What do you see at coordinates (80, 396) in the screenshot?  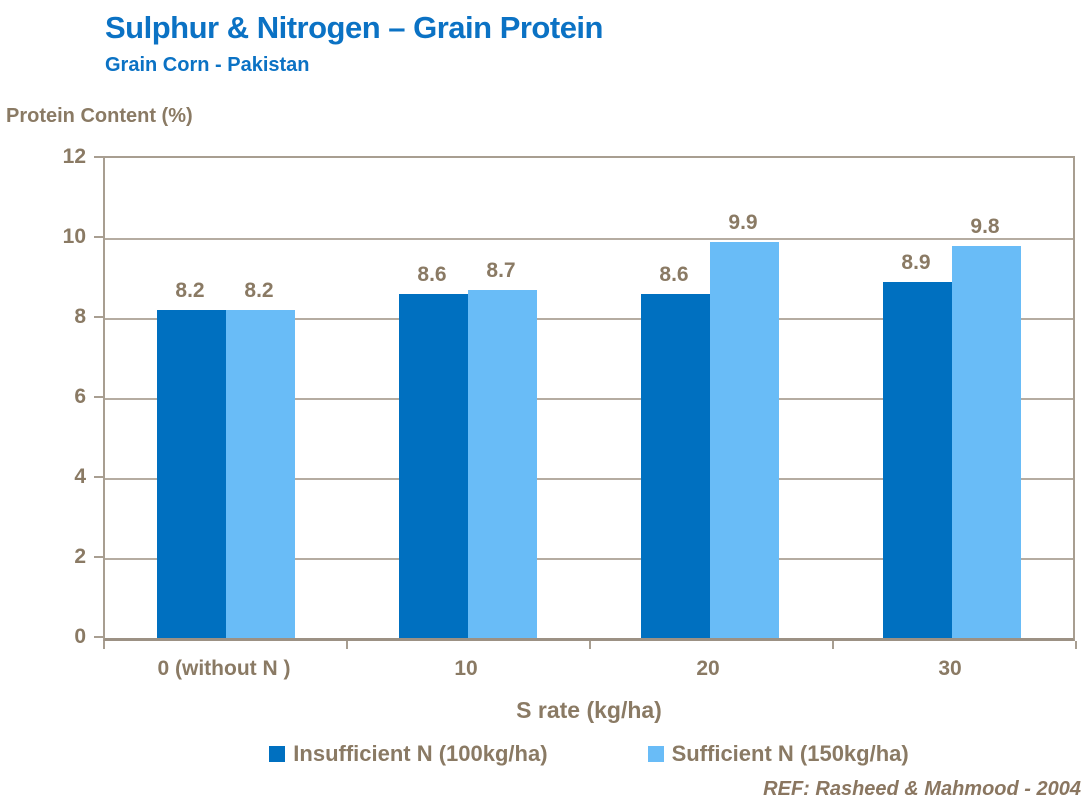 I see `y-tick-label: 6` at bounding box center [80, 396].